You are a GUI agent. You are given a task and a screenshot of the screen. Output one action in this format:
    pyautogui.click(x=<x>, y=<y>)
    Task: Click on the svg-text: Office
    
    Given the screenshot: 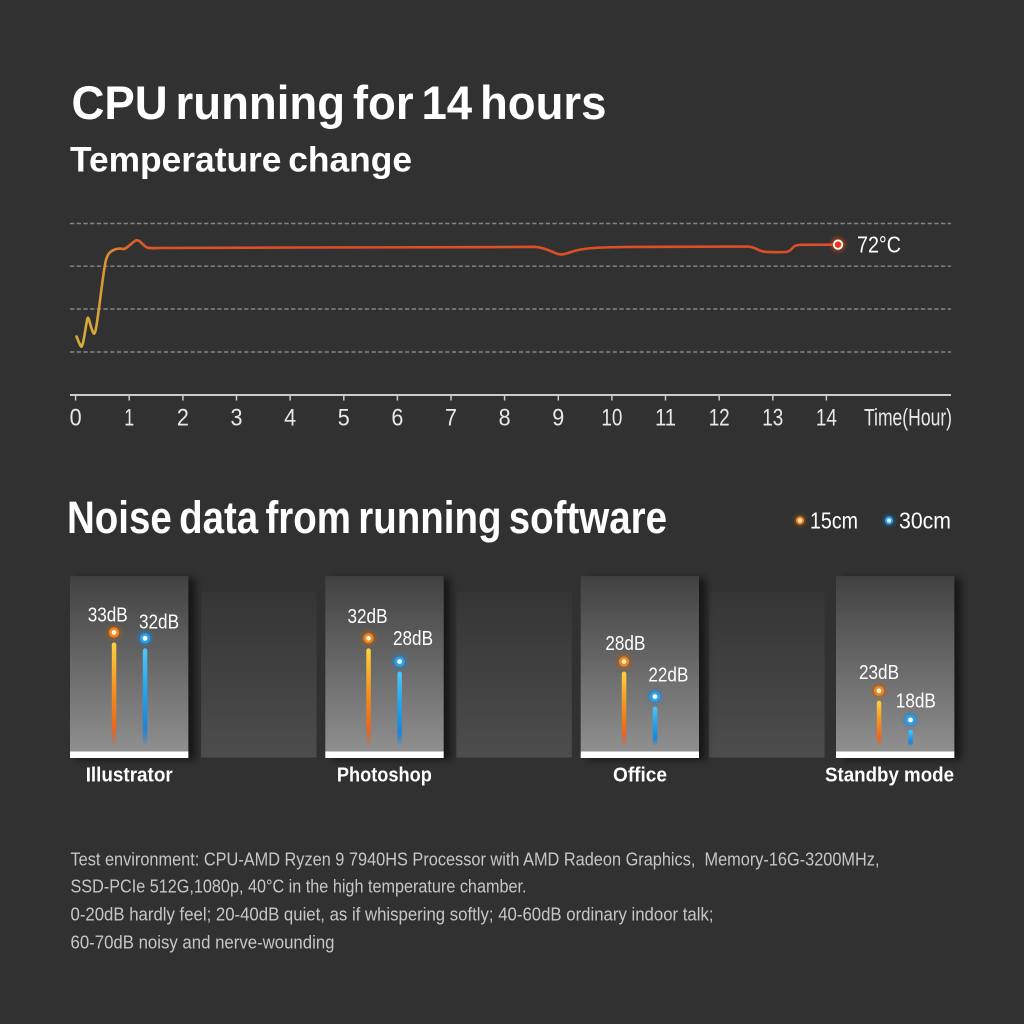 What is the action you would take?
    pyautogui.click(x=640, y=775)
    